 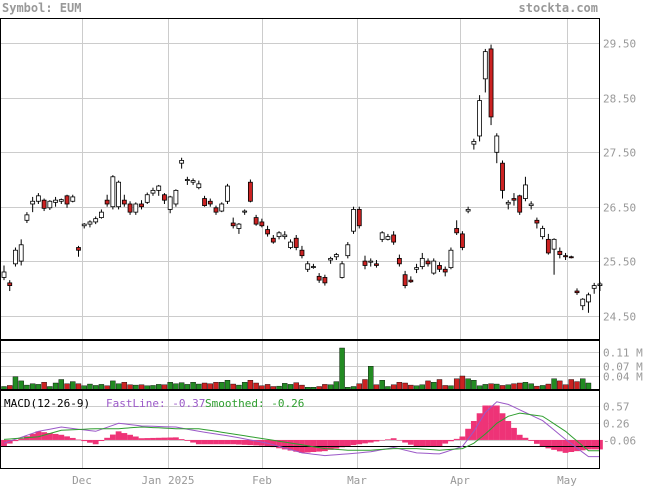 I want to click on price-tick-label: 28.50, so click(x=619, y=99).